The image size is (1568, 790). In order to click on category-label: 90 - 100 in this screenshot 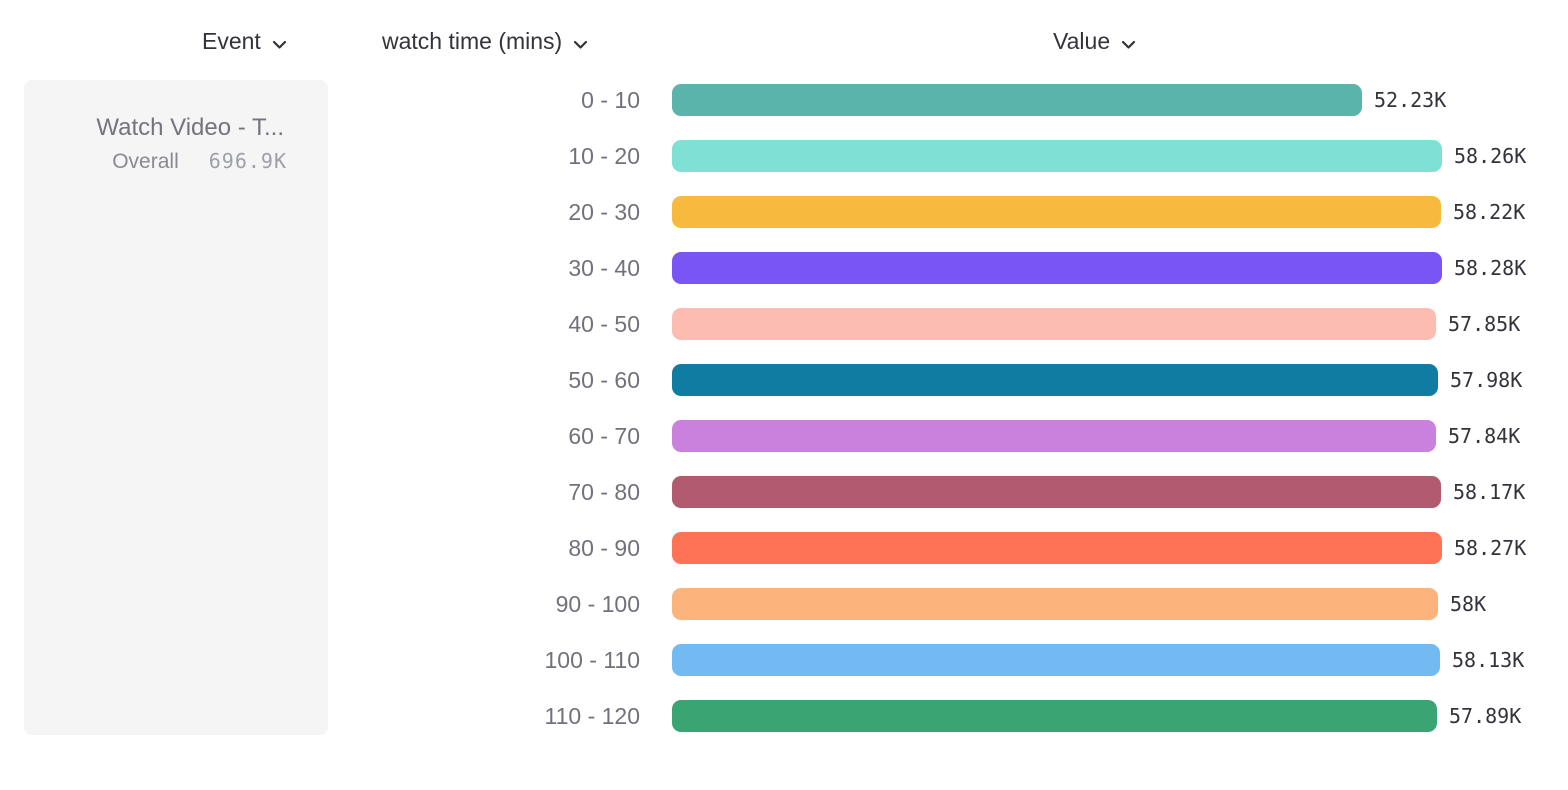, I will do `click(597, 603)`.